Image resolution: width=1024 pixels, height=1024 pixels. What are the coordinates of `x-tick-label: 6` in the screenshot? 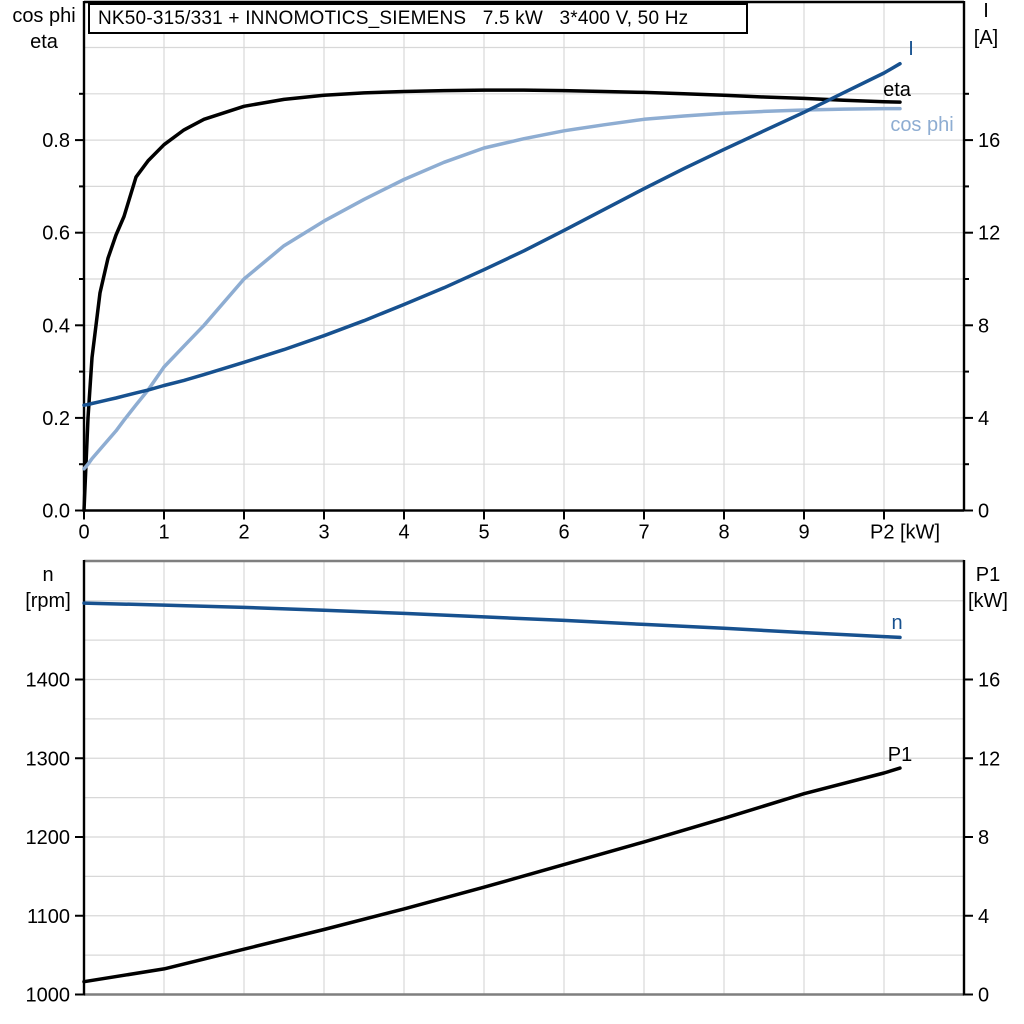 It's located at (563, 533).